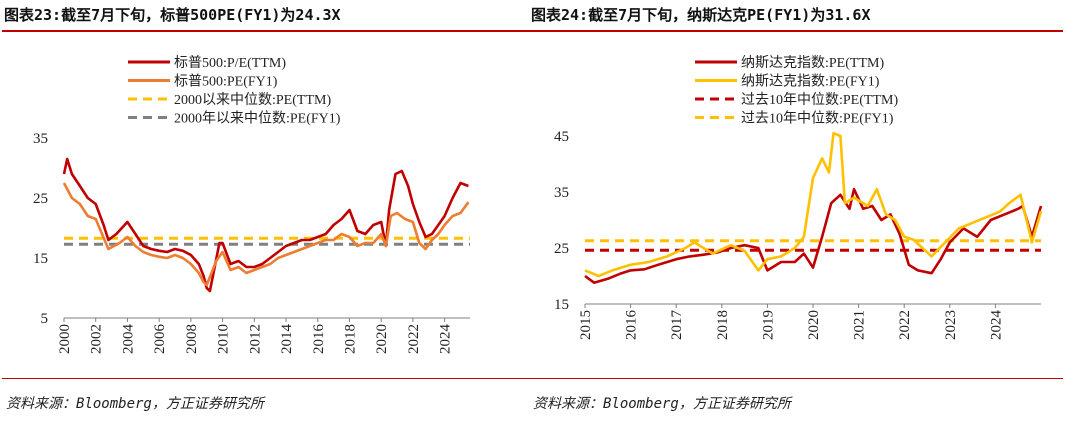 The width and height of the screenshot is (1080, 423). What do you see at coordinates (255, 339) in the screenshot?
I see `x-tick-label: 2012` at bounding box center [255, 339].